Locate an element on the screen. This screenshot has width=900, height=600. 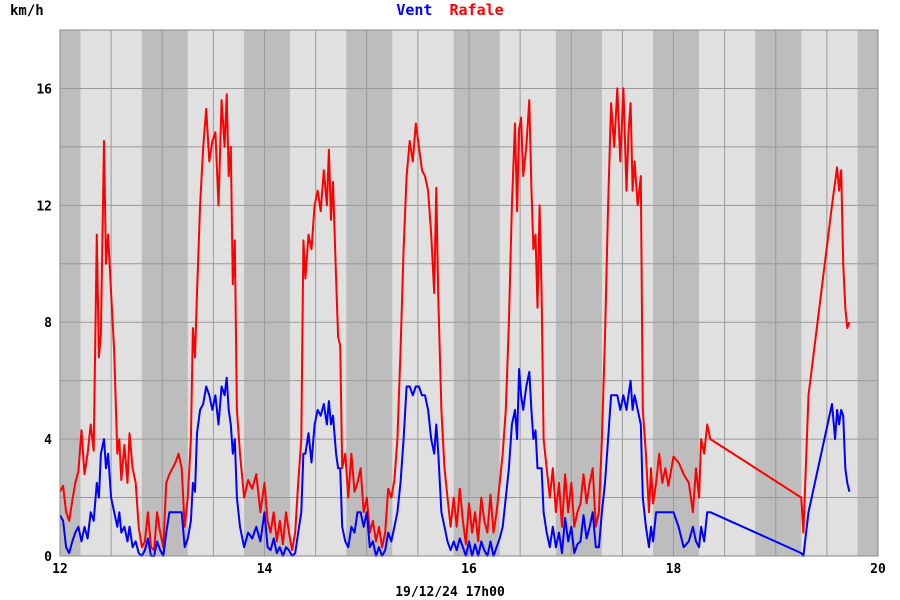
x-tick-label: 12 is located at coordinates (60, 569).